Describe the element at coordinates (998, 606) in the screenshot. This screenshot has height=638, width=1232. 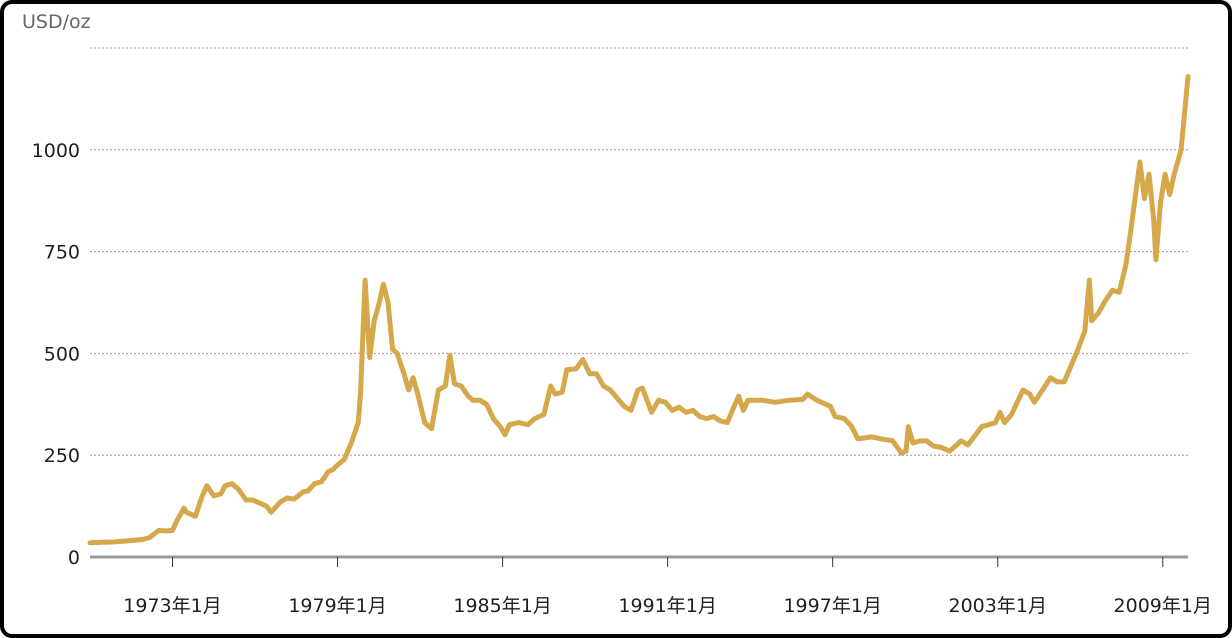
I see `x-tick-label: 2003年1月` at that location.